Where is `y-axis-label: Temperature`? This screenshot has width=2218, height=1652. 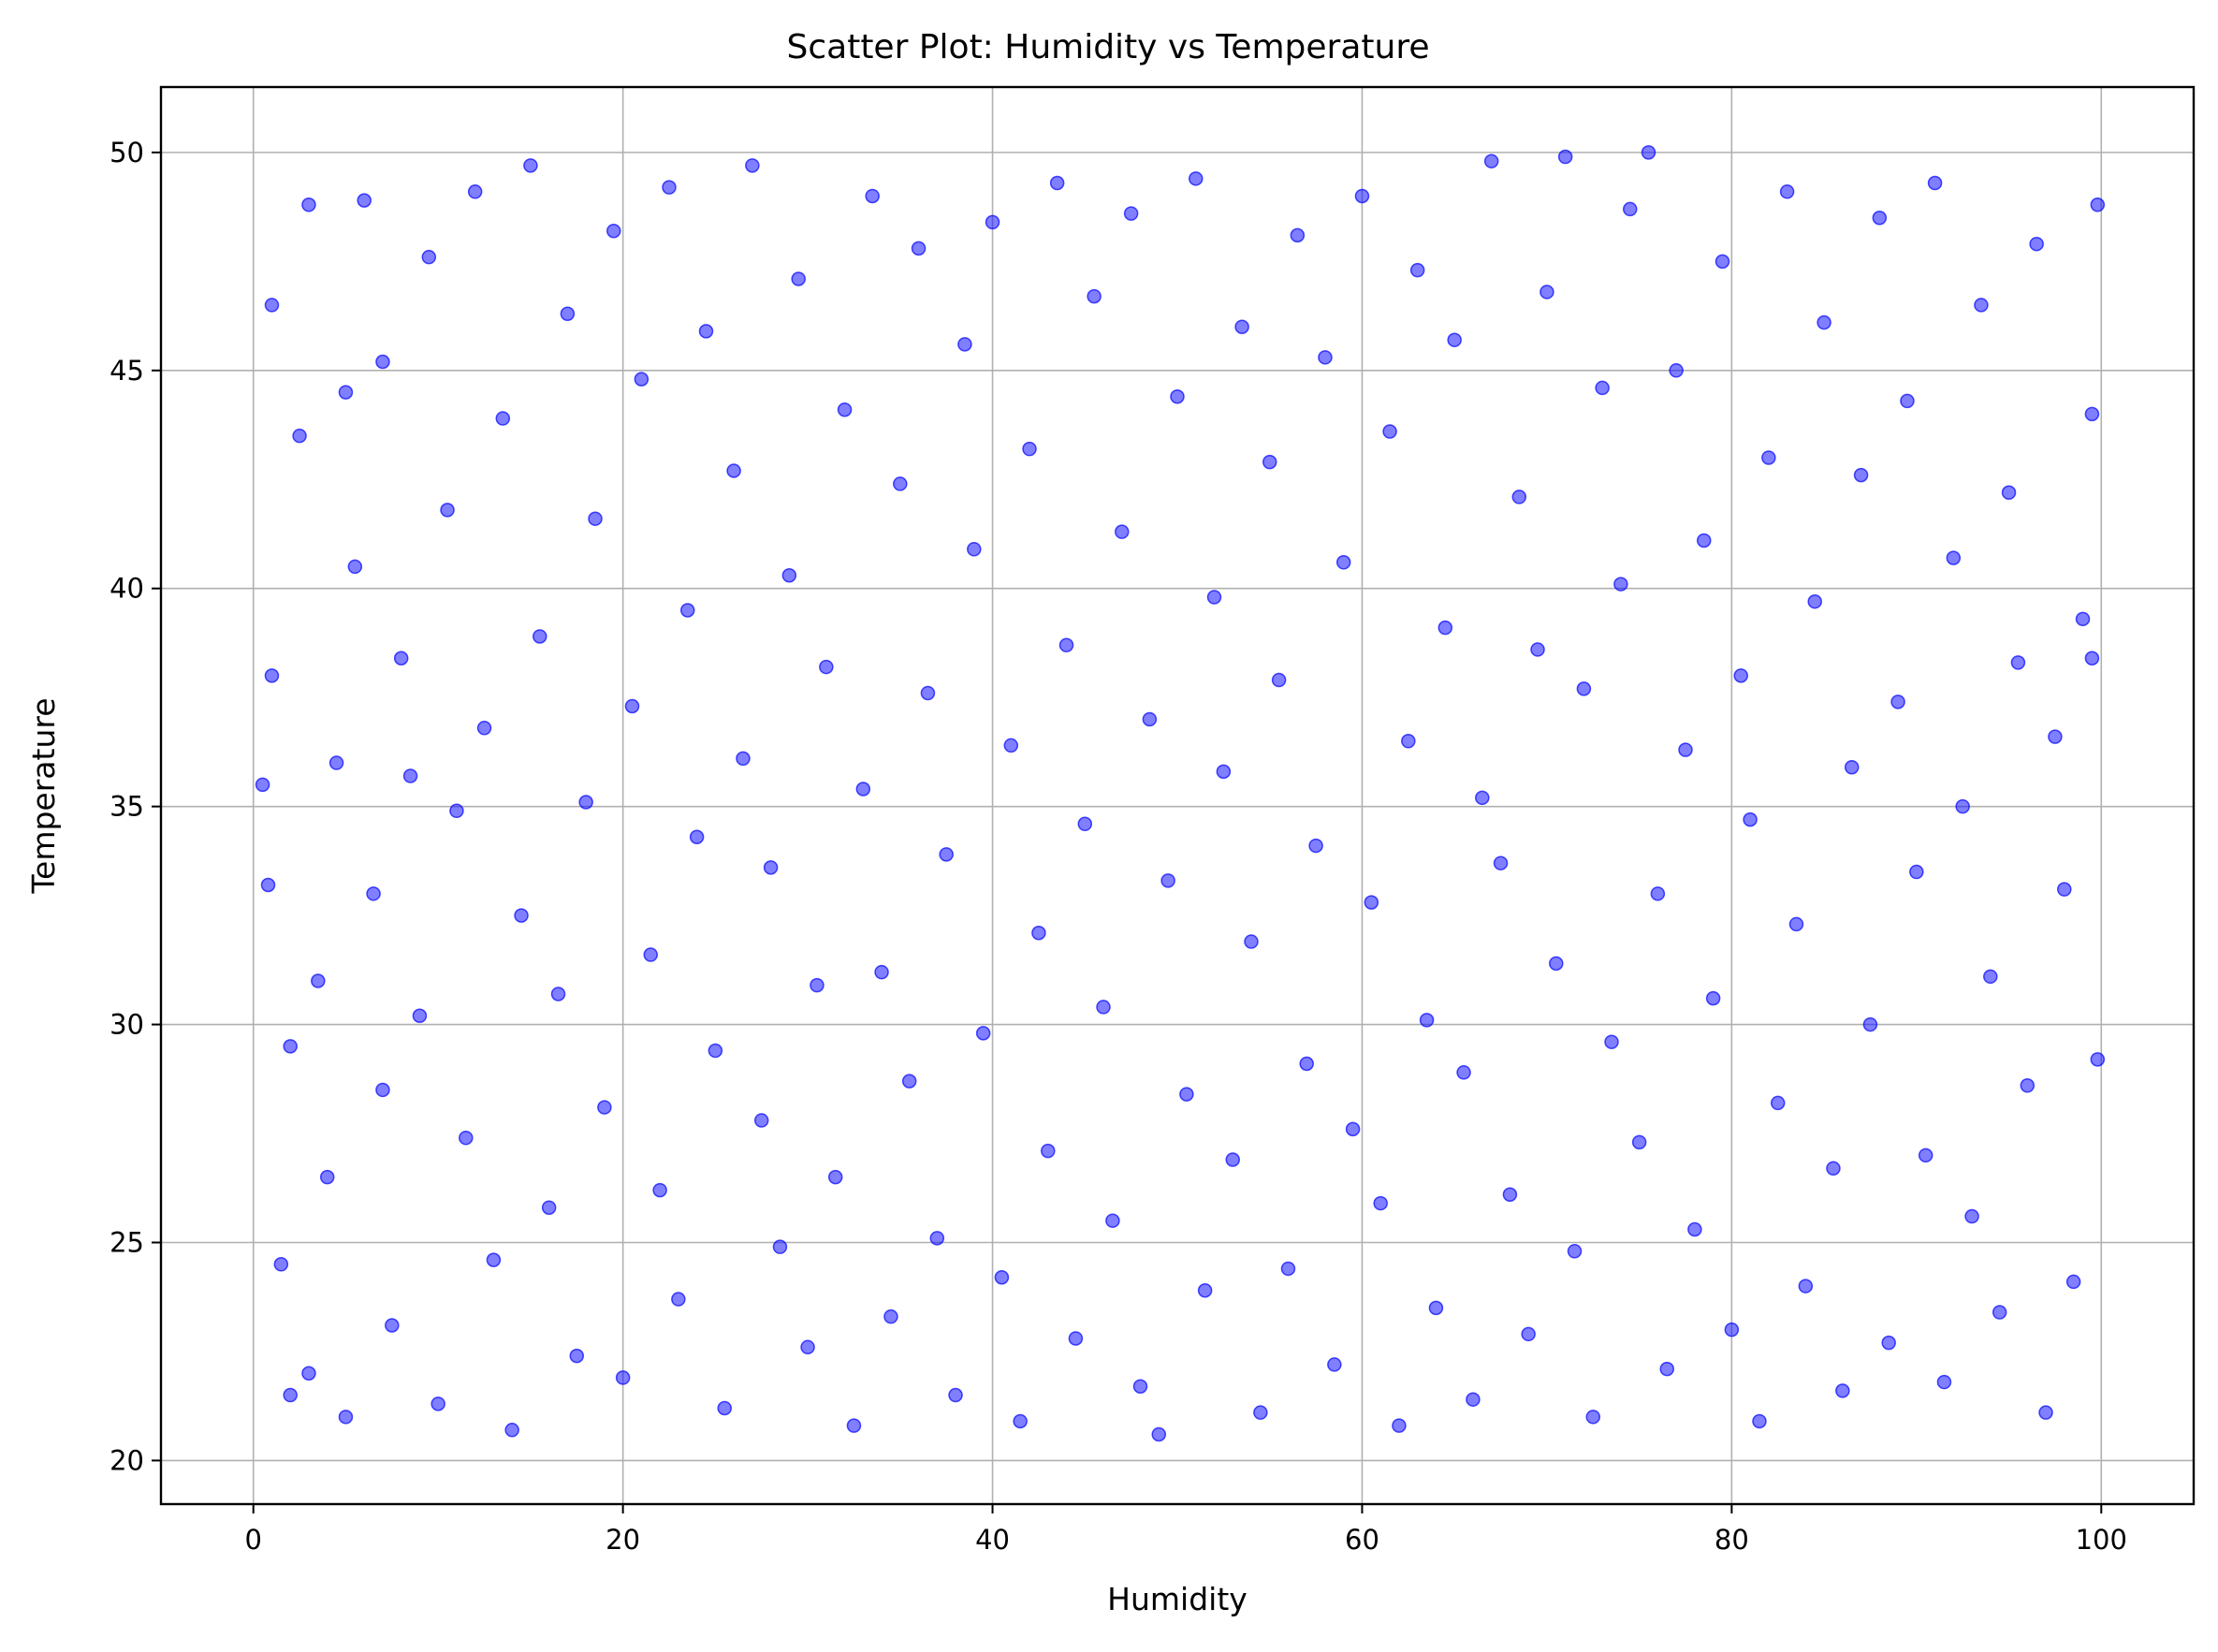 y-axis-label: Temperature is located at coordinates (44, 796).